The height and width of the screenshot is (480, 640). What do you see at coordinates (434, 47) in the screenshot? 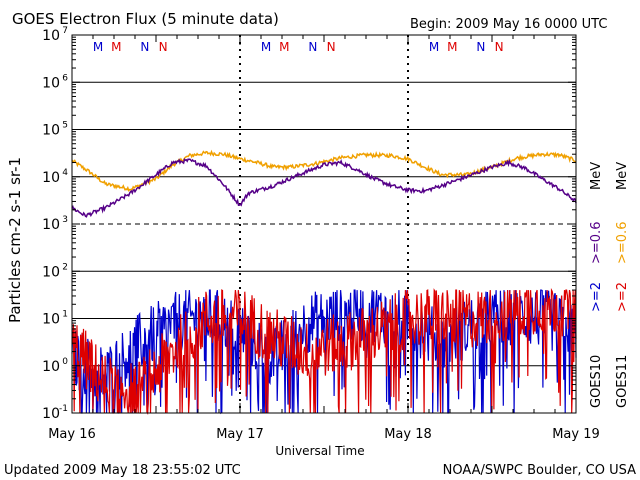
I see `day-marker-8: M` at bounding box center [434, 47].